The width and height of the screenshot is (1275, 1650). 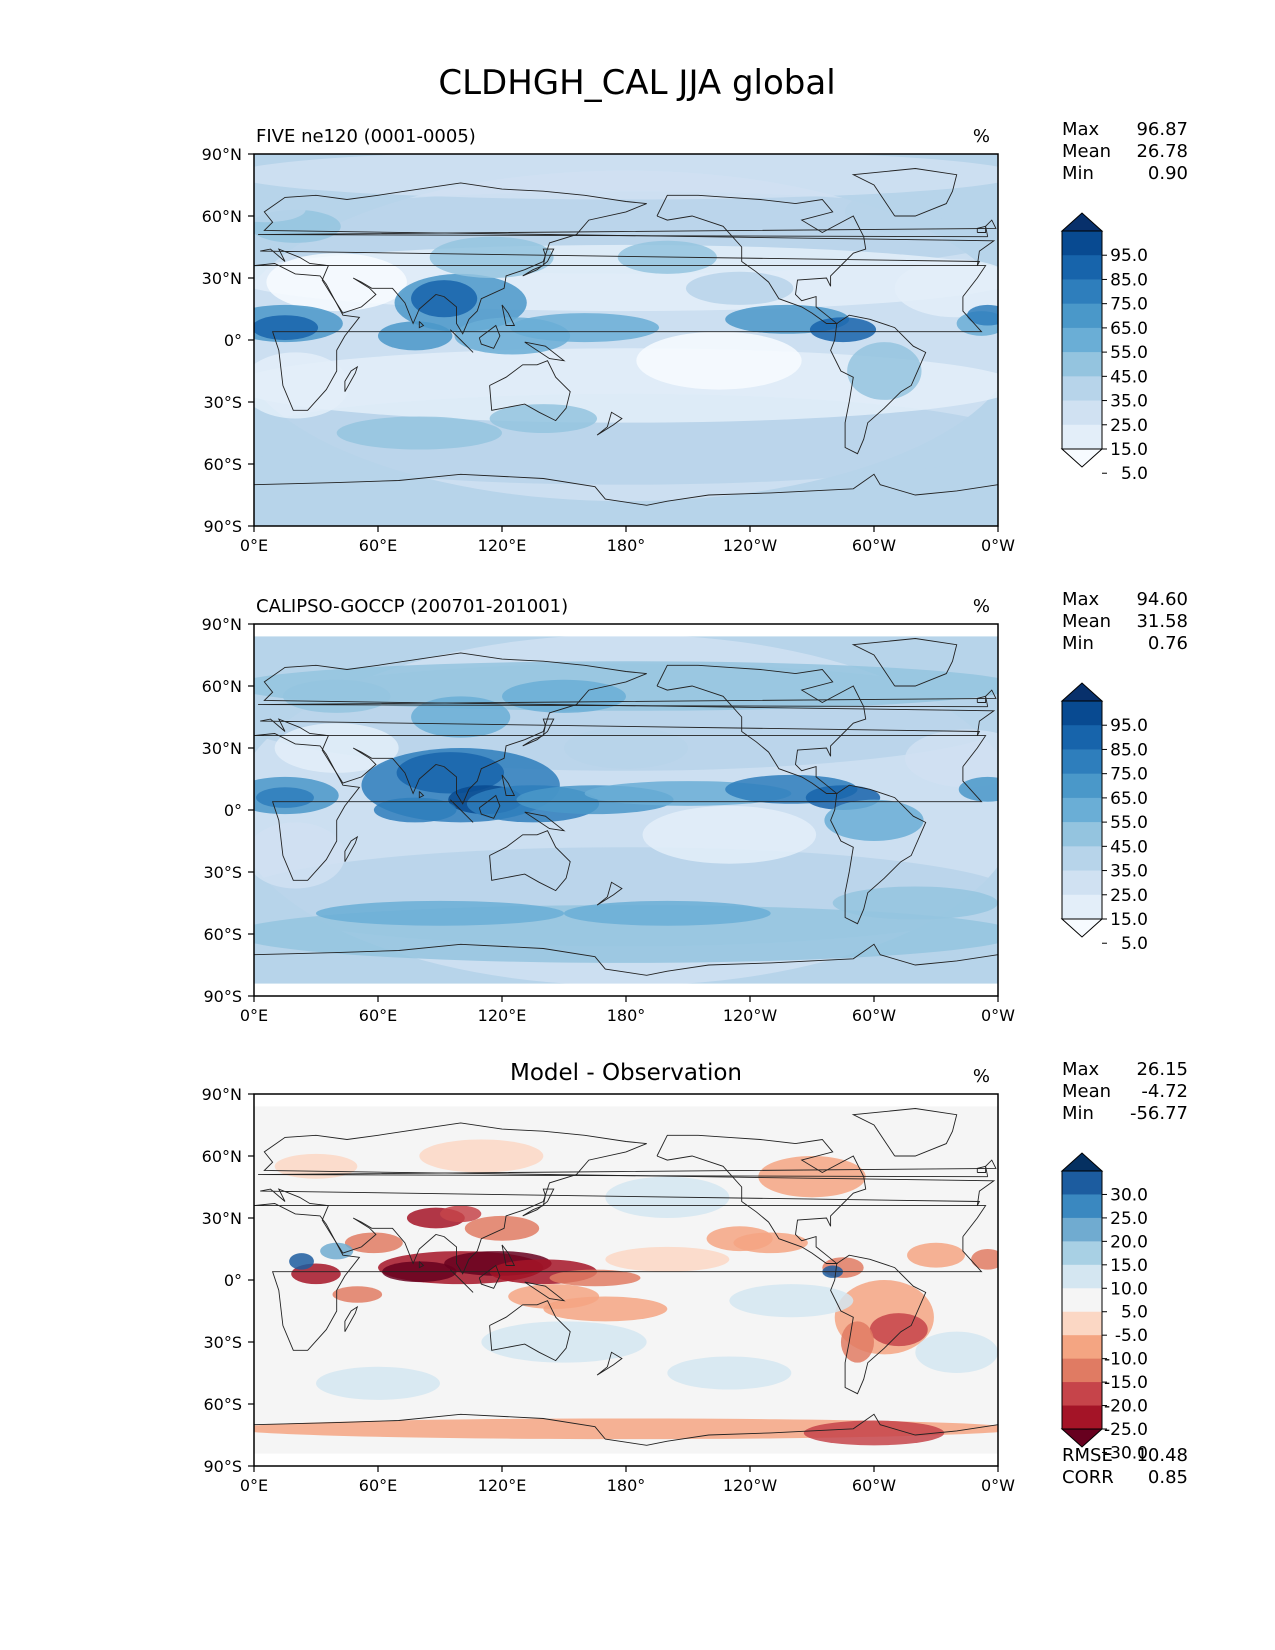 I want to click on colorbar-tick-label: 35.0, so click(x=1129, y=872).